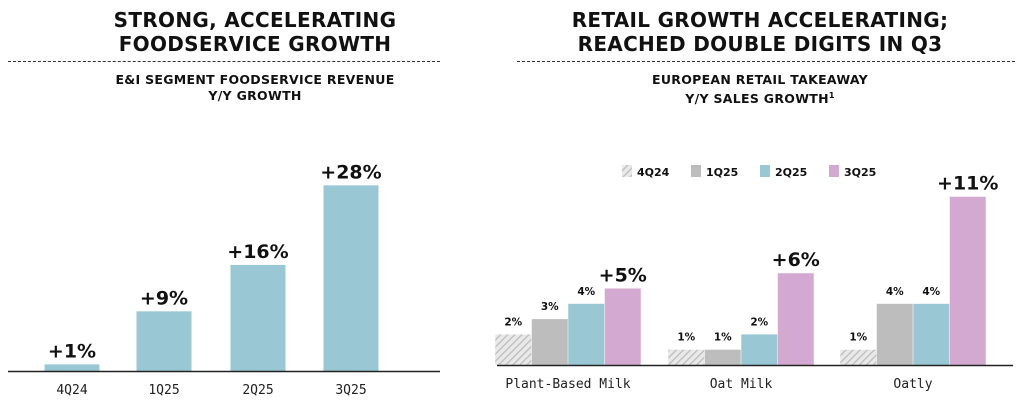  Describe the element at coordinates (255, 79) in the screenshot. I see `left-subtitle-line1: E&I SEGMENT FOODSERVICE REVENUE` at that location.